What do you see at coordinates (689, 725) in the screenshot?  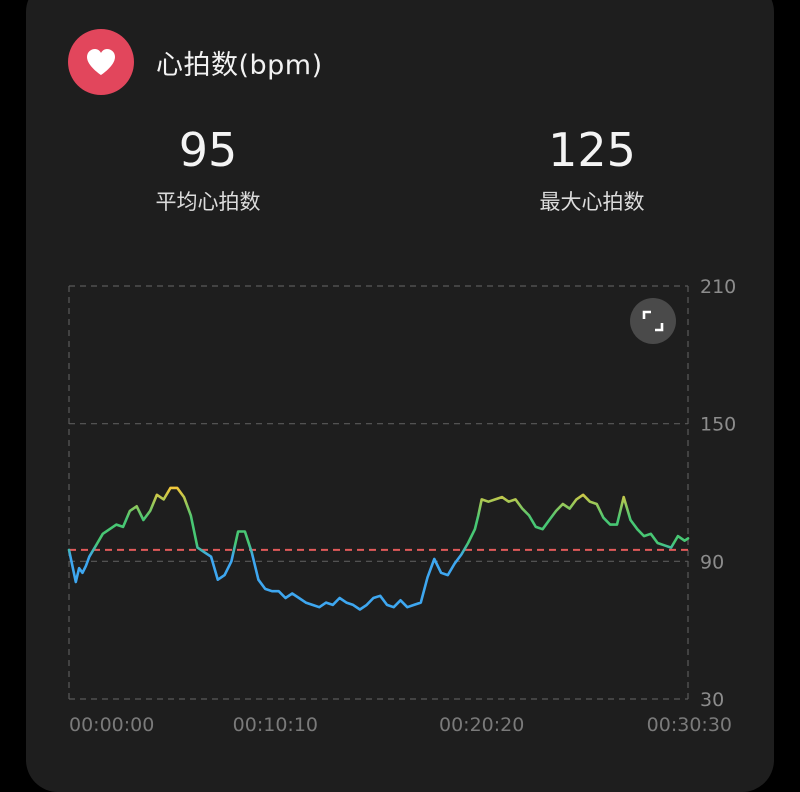 I see `x-tick-label: 00:30:30` at bounding box center [689, 725].